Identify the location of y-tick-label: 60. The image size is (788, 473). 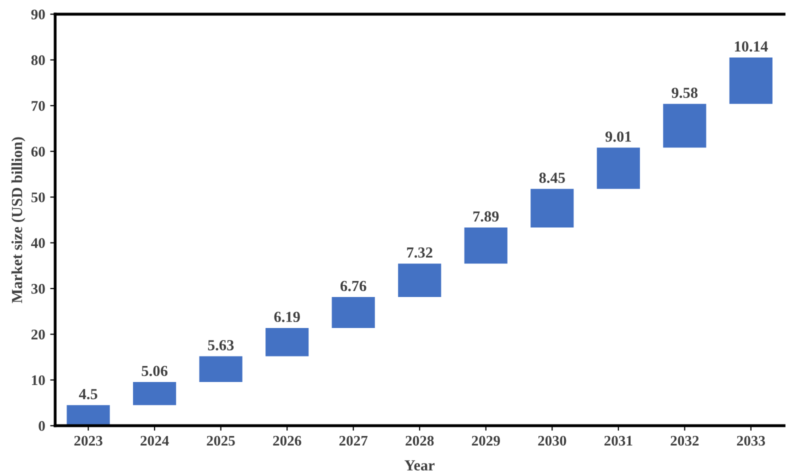
(38, 151).